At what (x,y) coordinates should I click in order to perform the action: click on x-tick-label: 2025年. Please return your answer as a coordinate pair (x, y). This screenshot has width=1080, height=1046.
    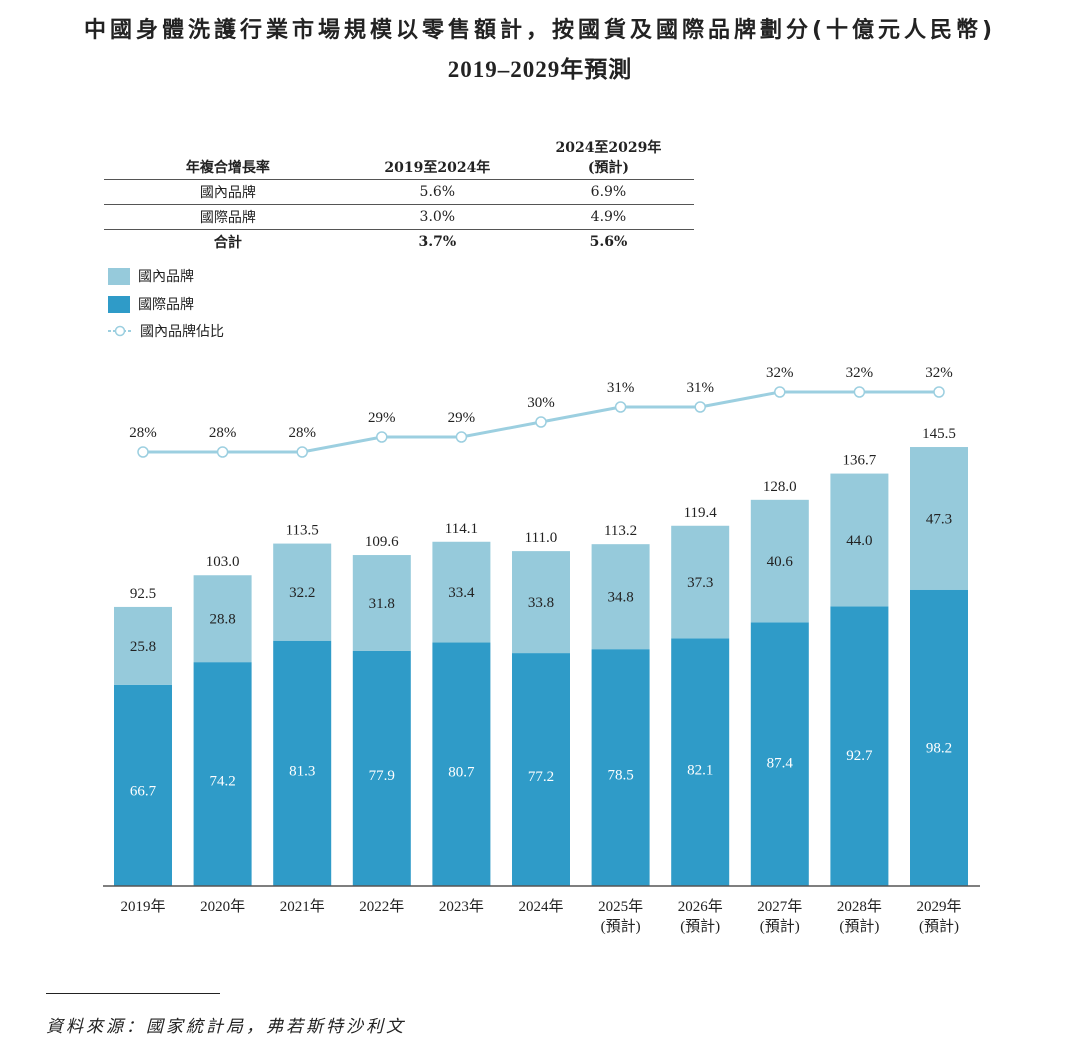
    Looking at the image, I should click on (620, 906).